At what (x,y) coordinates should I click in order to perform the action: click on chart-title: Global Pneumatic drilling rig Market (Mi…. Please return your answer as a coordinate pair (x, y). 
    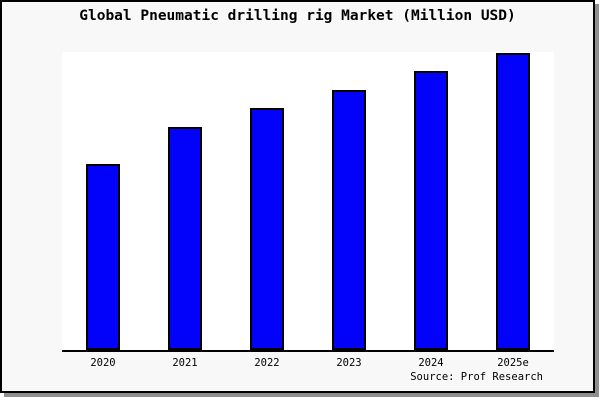
    Looking at the image, I should click on (297, 16).